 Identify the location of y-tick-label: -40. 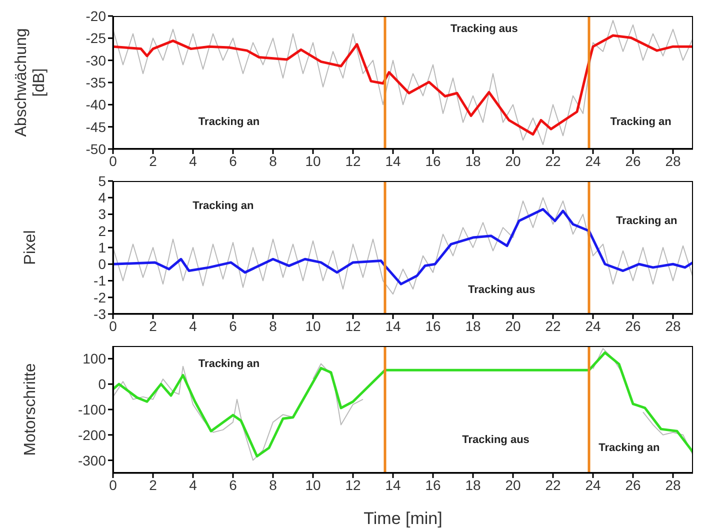
(96, 104).